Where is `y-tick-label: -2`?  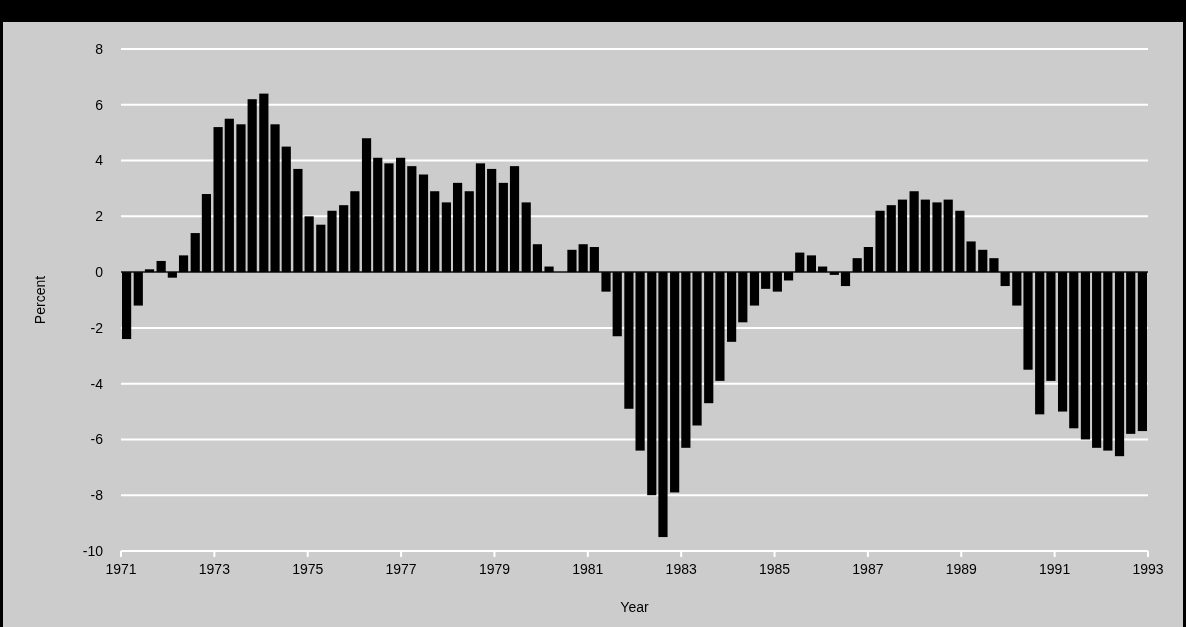
y-tick-label: -2 is located at coordinates (97, 327).